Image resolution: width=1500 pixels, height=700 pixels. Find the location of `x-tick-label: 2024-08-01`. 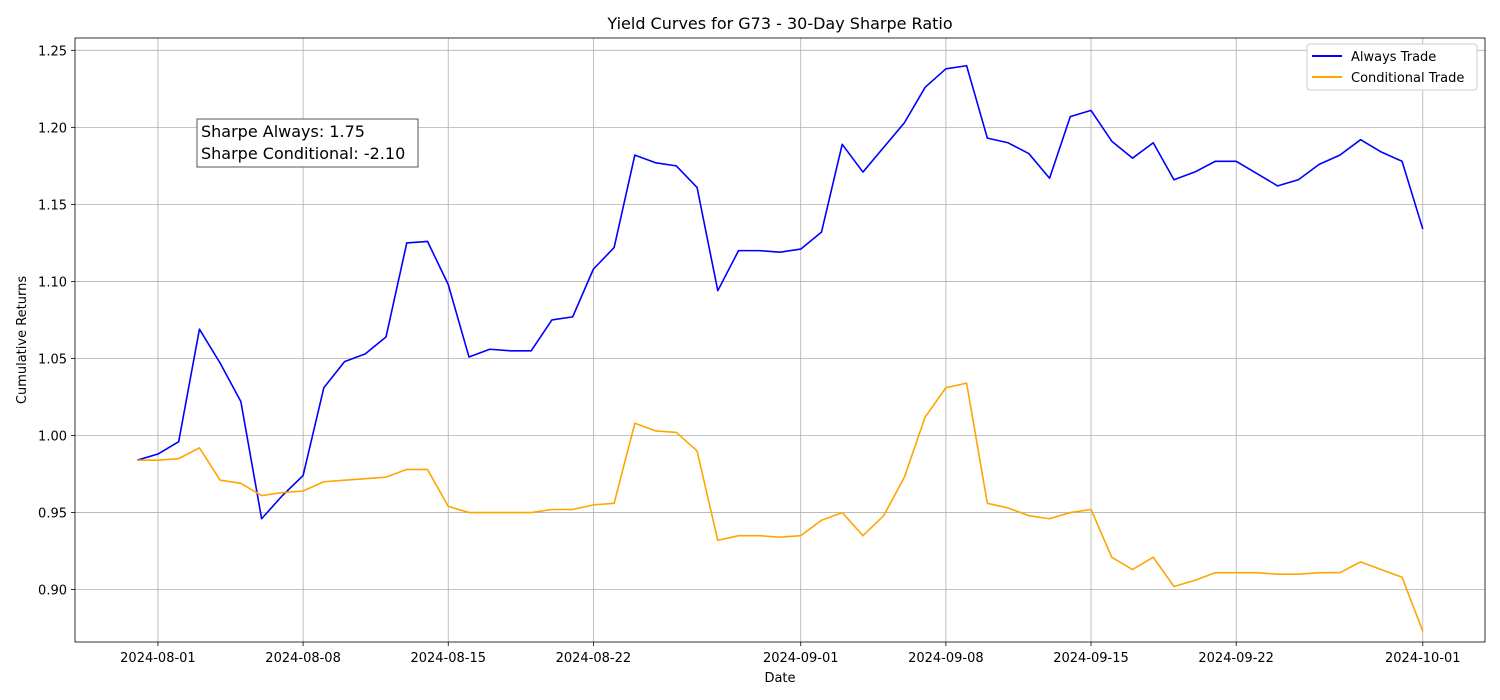

x-tick-label: 2024-08-01 is located at coordinates (158, 658).